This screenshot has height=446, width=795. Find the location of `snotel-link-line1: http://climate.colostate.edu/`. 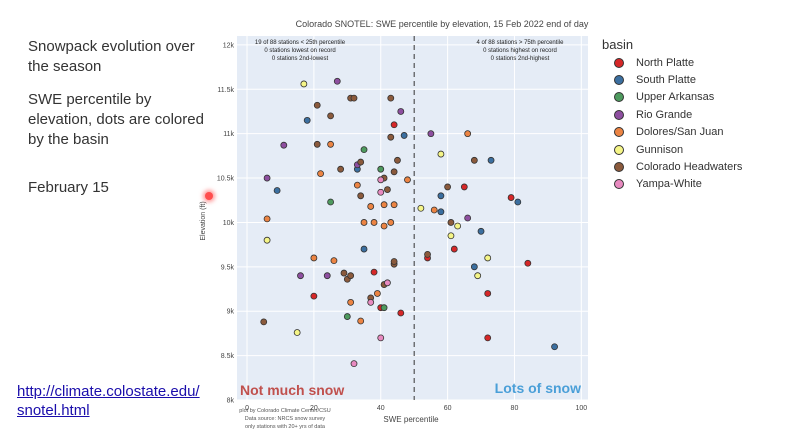

snotel-link-line1: http://climate.colostate.edu/ is located at coordinates (108, 391).